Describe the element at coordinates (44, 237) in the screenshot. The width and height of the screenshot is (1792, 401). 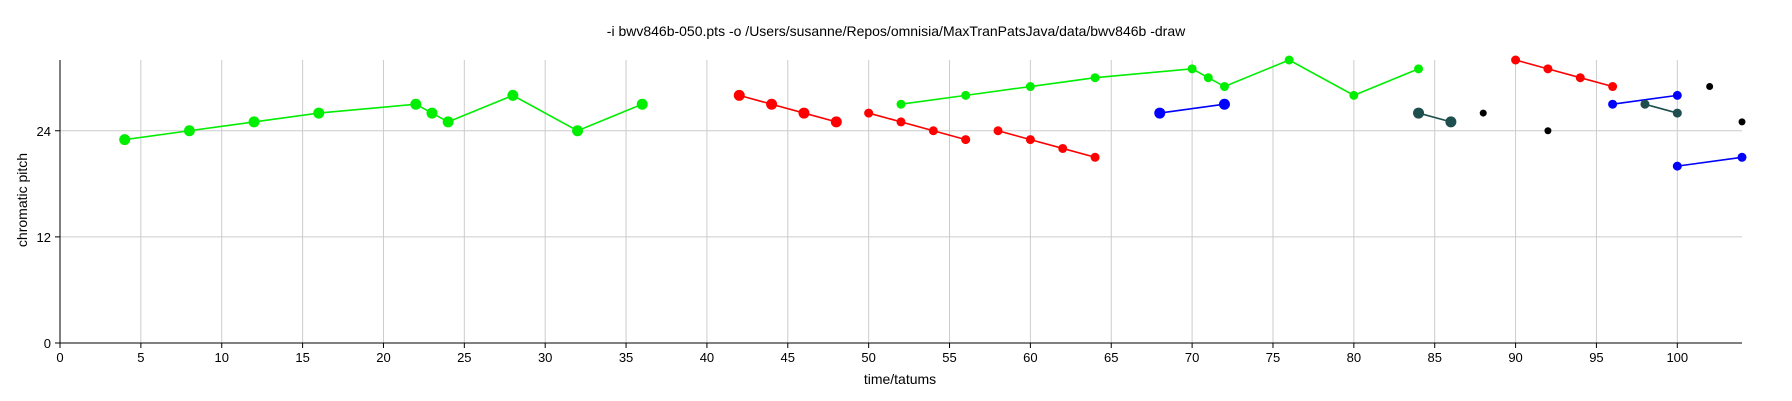
I see `y-tick-label: 12` at that location.